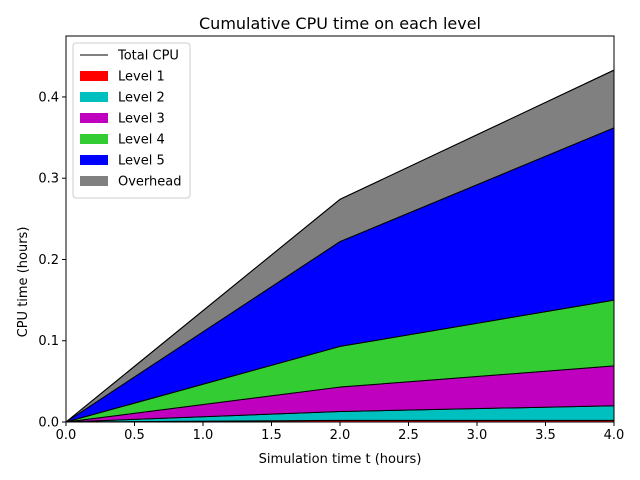  Describe the element at coordinates (48, 341) in the screenshot. I see `y-tick-label: 0.1` at that location.